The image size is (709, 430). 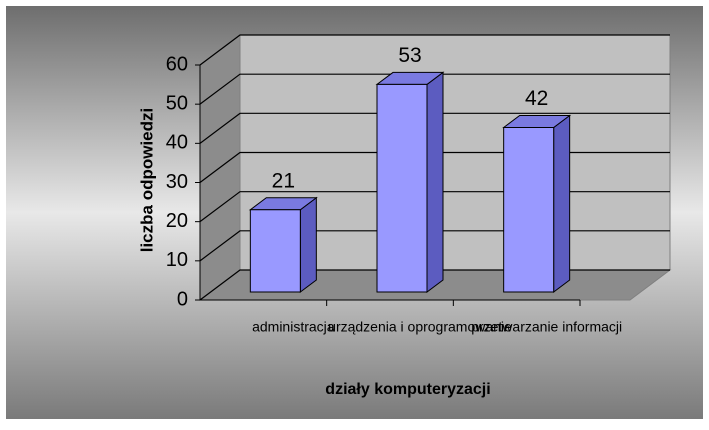 What do you see at coordinates (546, 327) in the screenshot?
I see `x-tick-label: przetwarzanie informacji` at bounding box center [546, 327].